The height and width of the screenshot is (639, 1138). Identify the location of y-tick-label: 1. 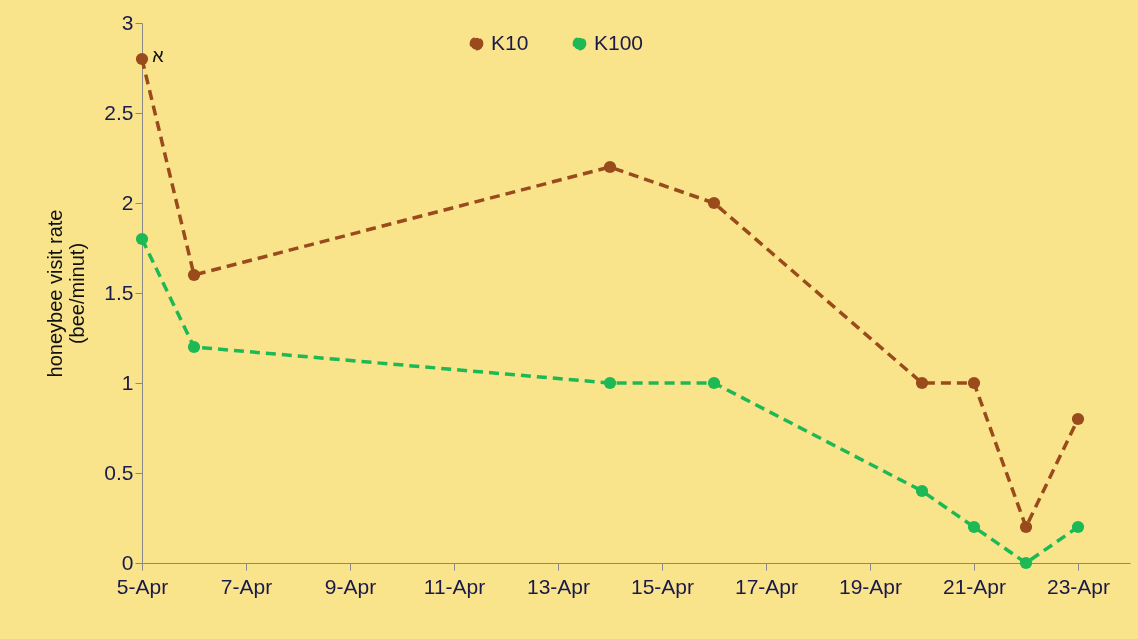
(127, 382).